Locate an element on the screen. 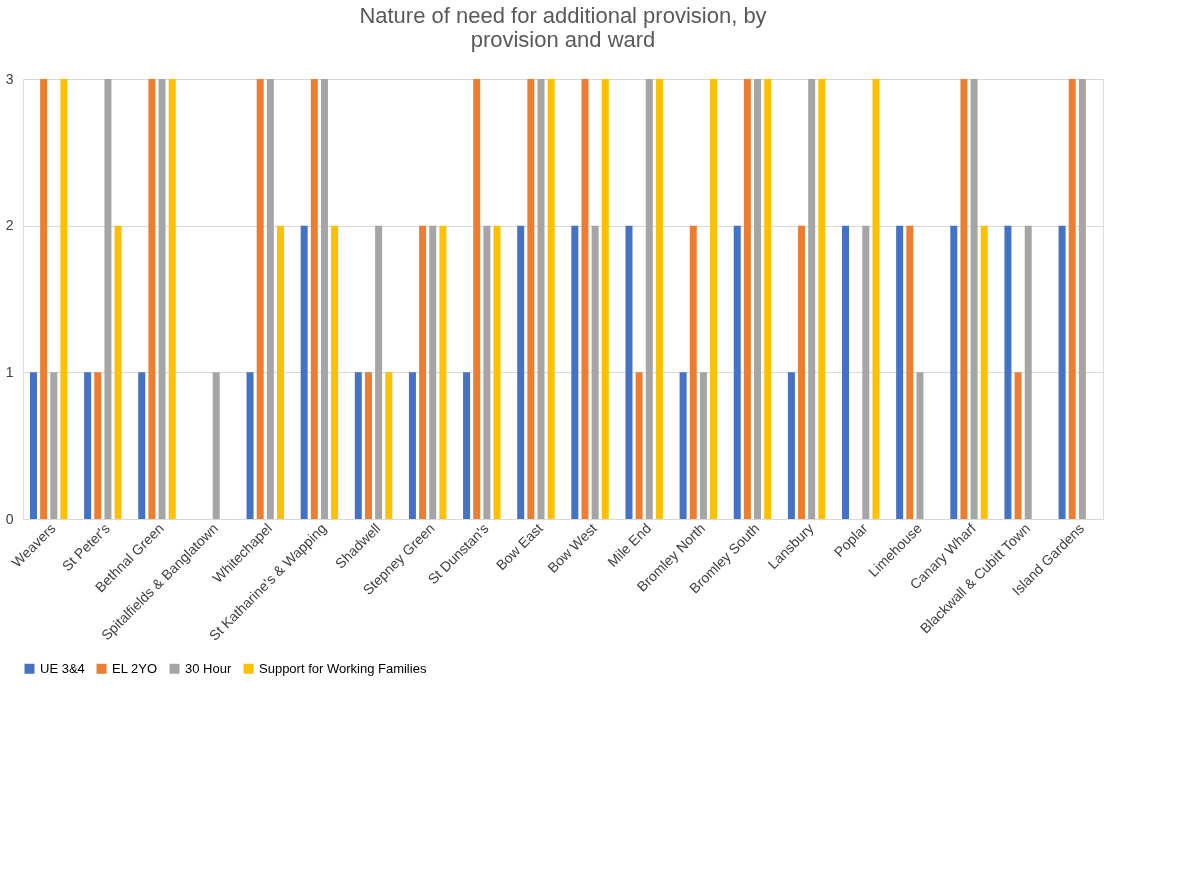  legend-label: 30 Hour is located at coordinates (208, 668).